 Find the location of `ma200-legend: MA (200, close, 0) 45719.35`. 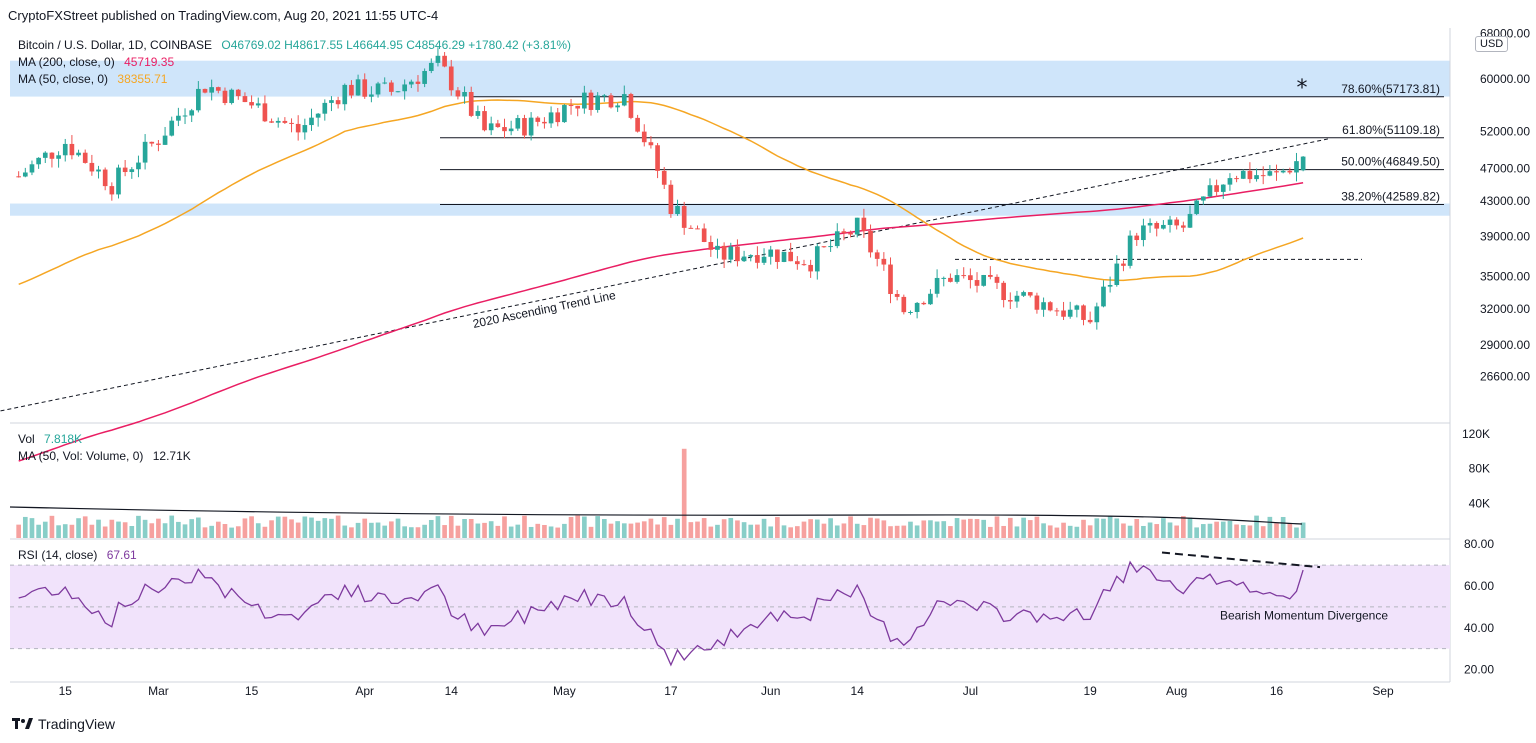

ma200-legend: MA (200, close, 0) 45719.35 is located at coordinates (96, 62).